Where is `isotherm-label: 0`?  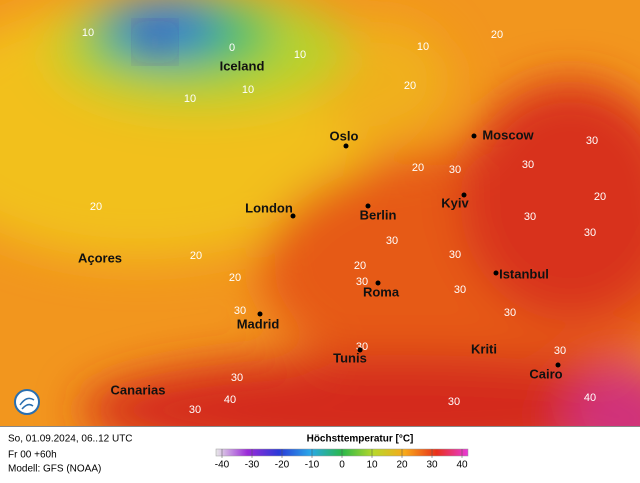 isotherm-label: 0 is located at coordinates (232, 48).